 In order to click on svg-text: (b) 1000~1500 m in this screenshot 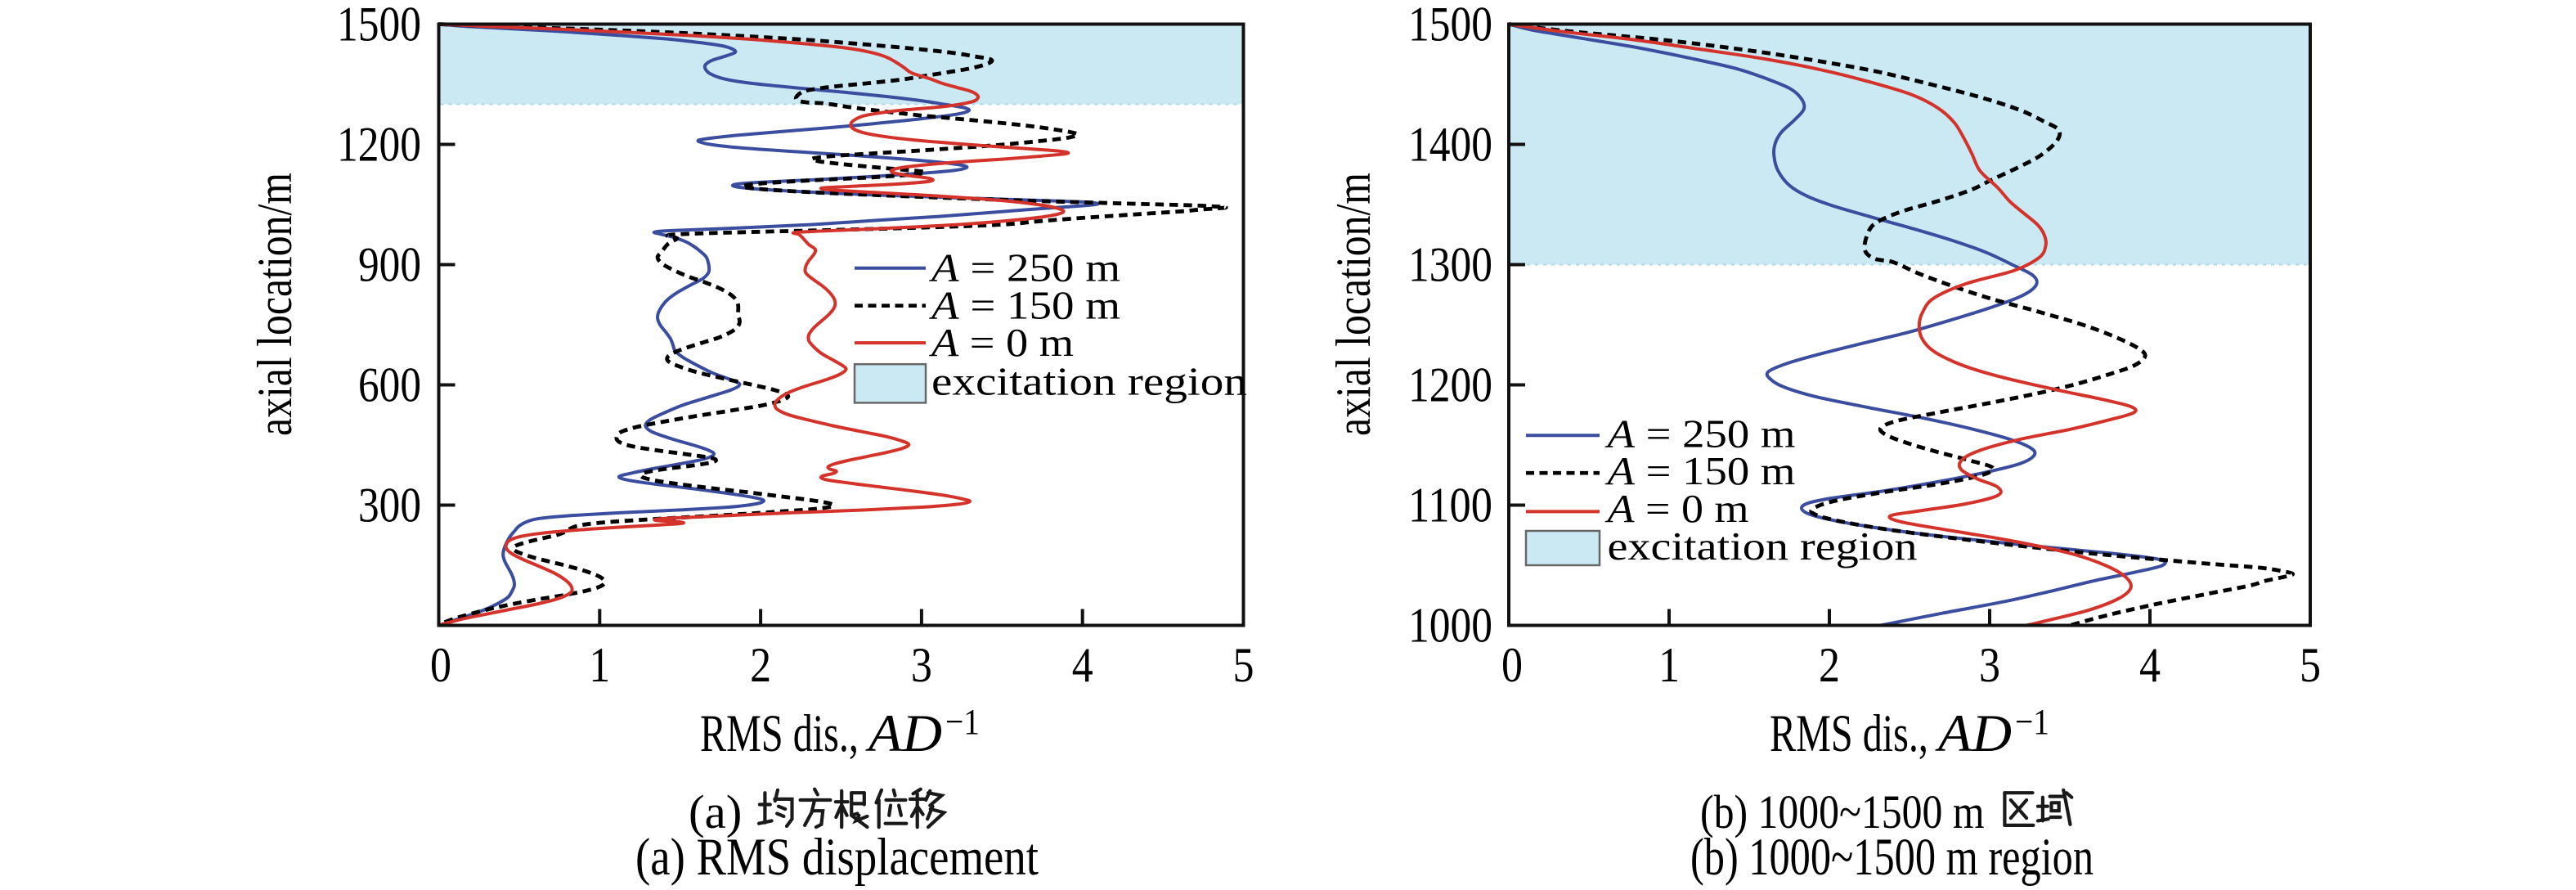, I will do `click(1848, 811)`.